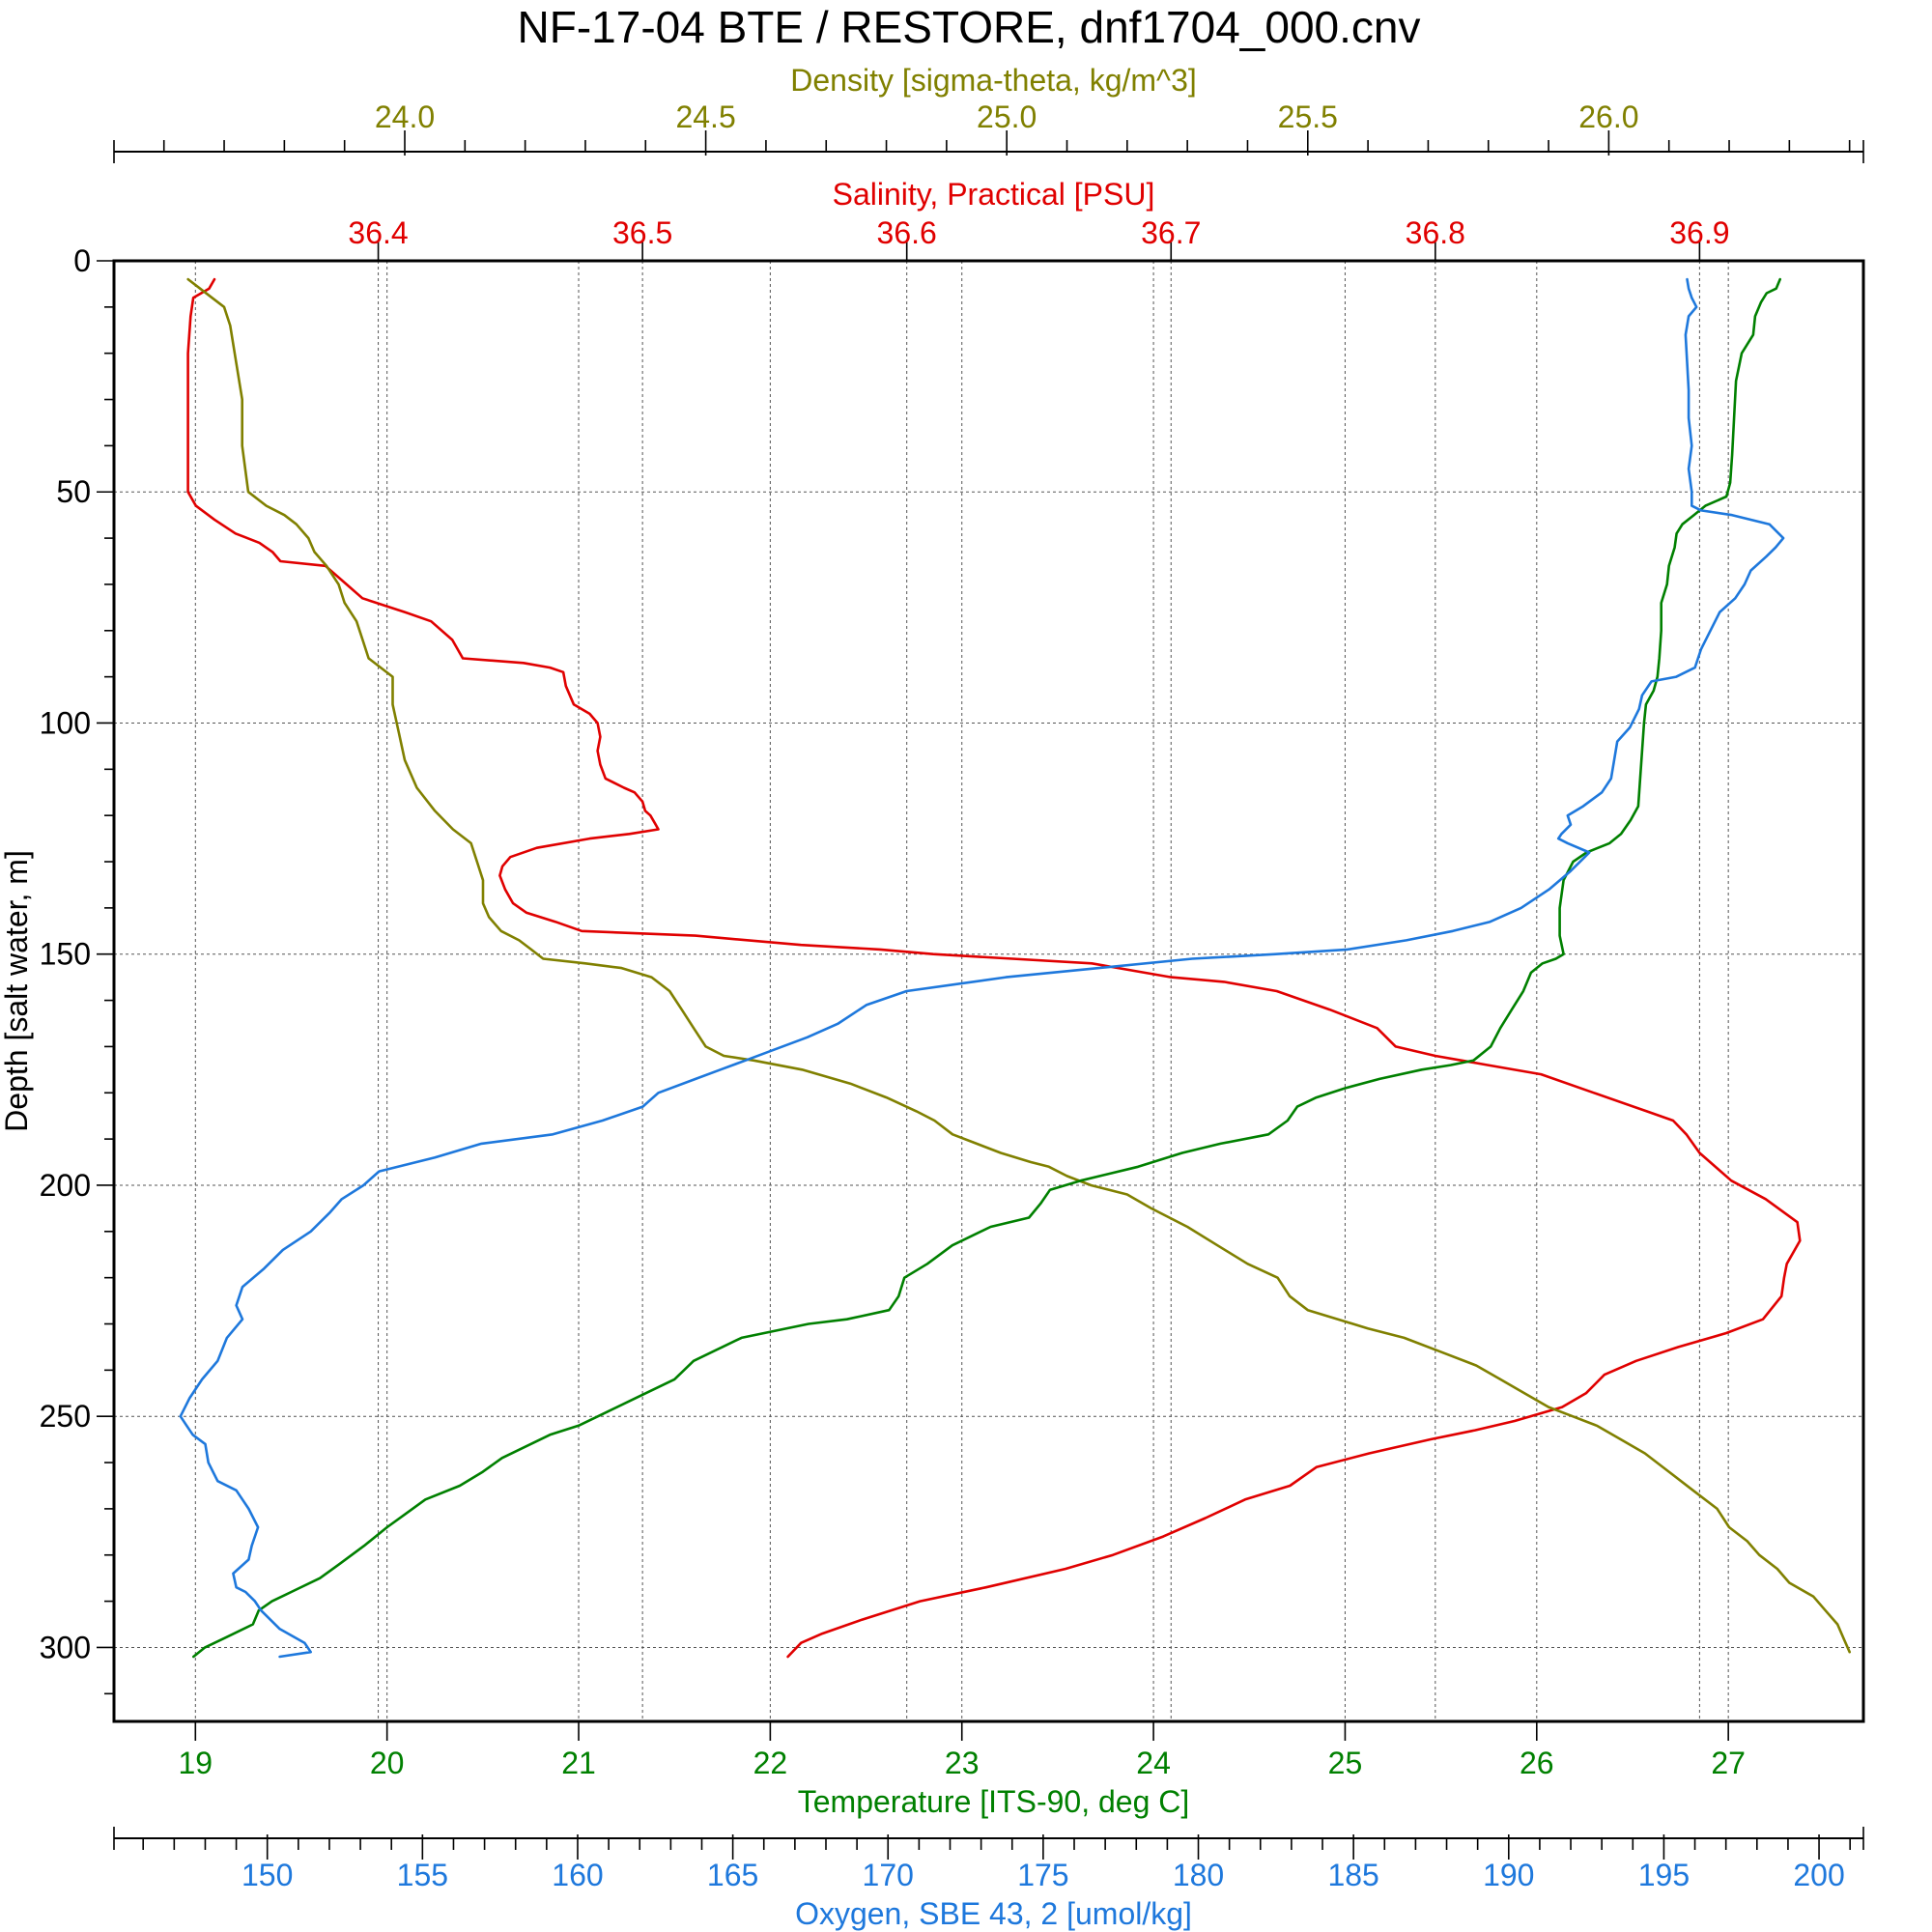 The height and width of the screenshot is (1932, 1932). Describe the element at coordinates (1608, 116) in the screenshot. I see `density-tick-label: 26.0` at that location.